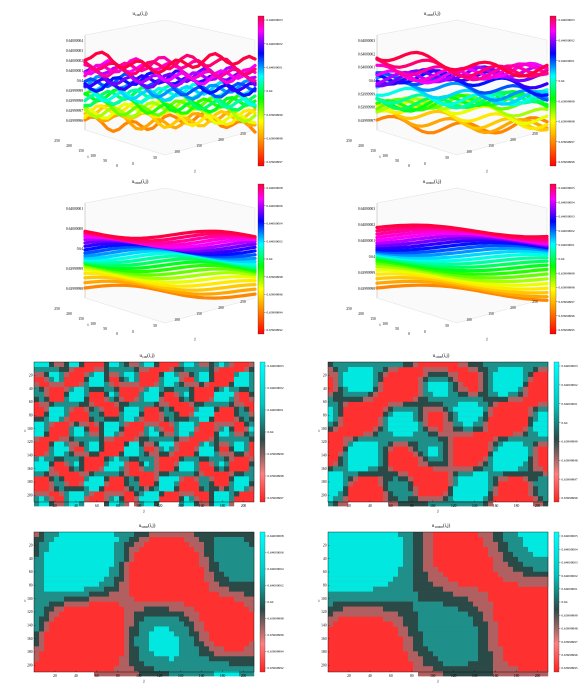 The height and width of the screenshot is (689, 586). I want to click on surface-band, so click(462, 96).